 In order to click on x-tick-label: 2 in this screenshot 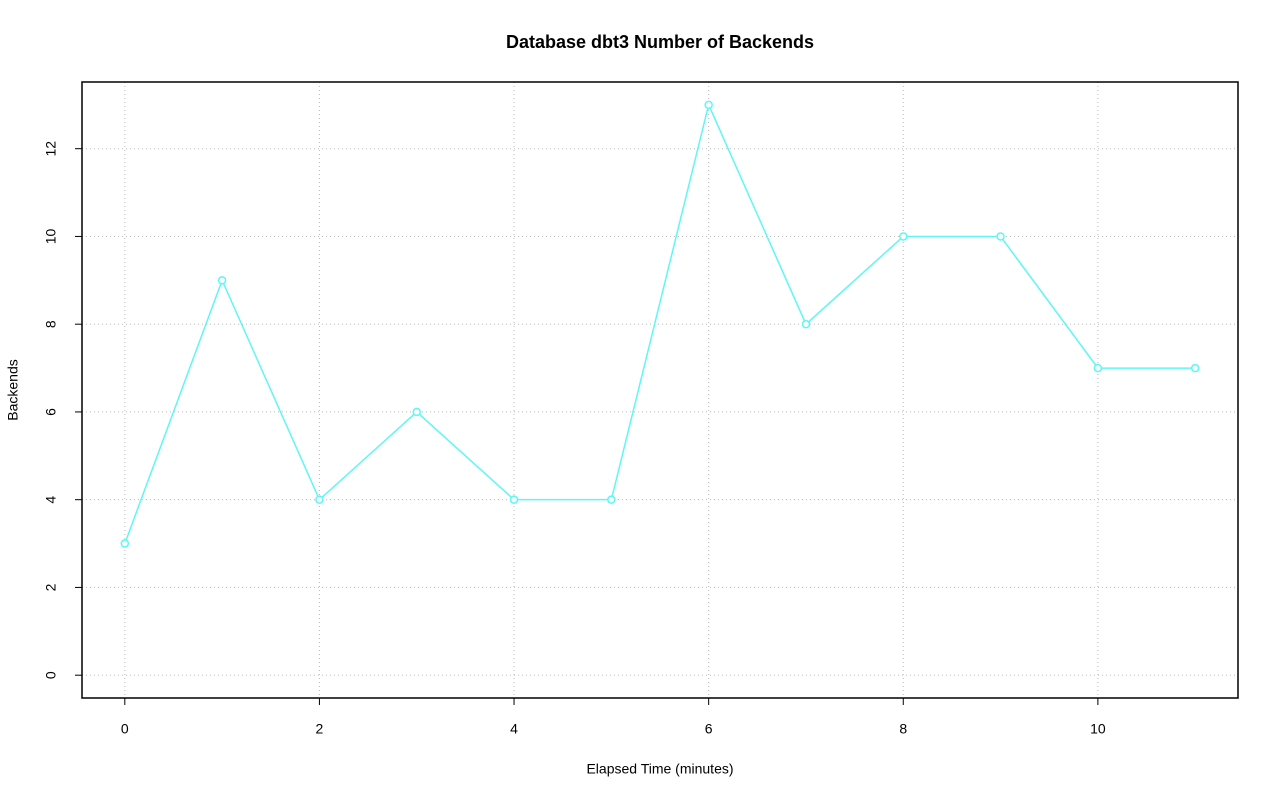, I will do `click(320, 729)`.